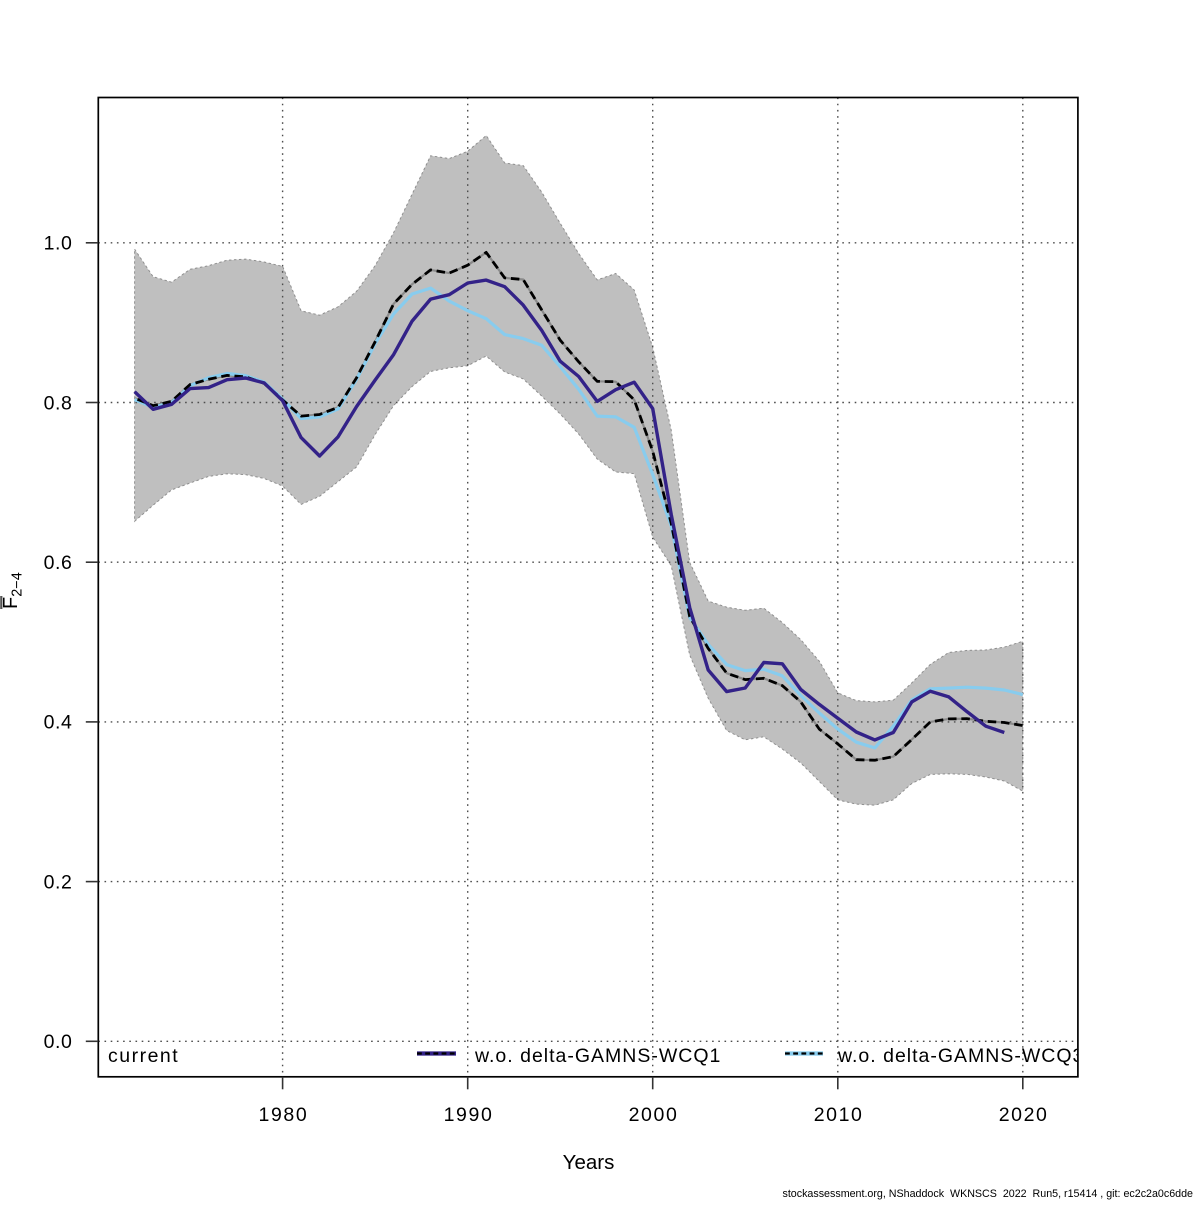 The image size is (1200, 1205). What do you see at coordinates (58, 723) in the screenshot?
I see `svg-text: 0.4` at bounding box center [58, 723].